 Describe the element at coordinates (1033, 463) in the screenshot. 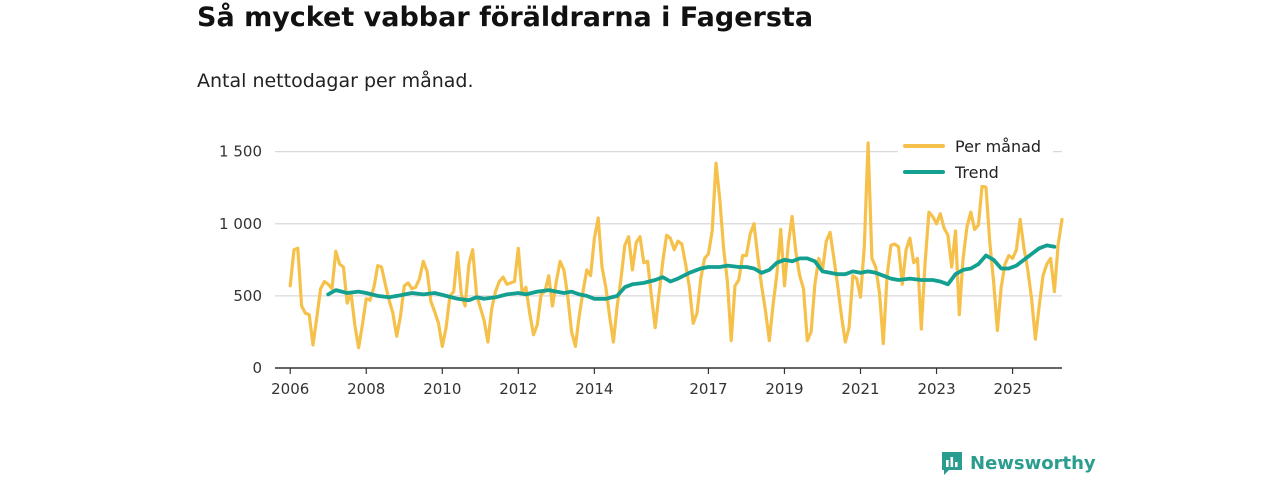

I see `brand-name: Newsworthy` at that location.